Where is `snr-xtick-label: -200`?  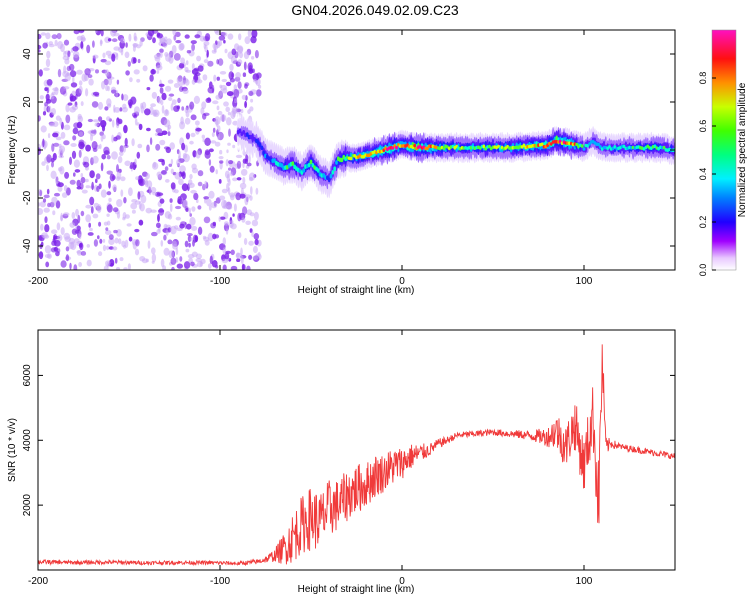 snr-xtick-label: -200 is located at coordinates (38, 581).